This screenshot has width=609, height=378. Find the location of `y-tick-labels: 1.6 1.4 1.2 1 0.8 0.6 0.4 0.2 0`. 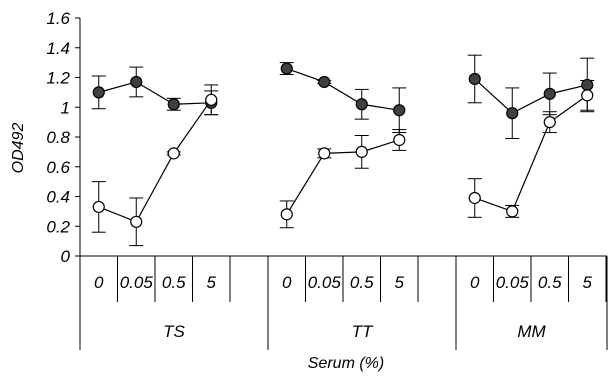

y-tick-labels: 1.6 1.4 1.2 1 0.8 0.6 0.4 0.2 0 is located at coordinates (63, 137).